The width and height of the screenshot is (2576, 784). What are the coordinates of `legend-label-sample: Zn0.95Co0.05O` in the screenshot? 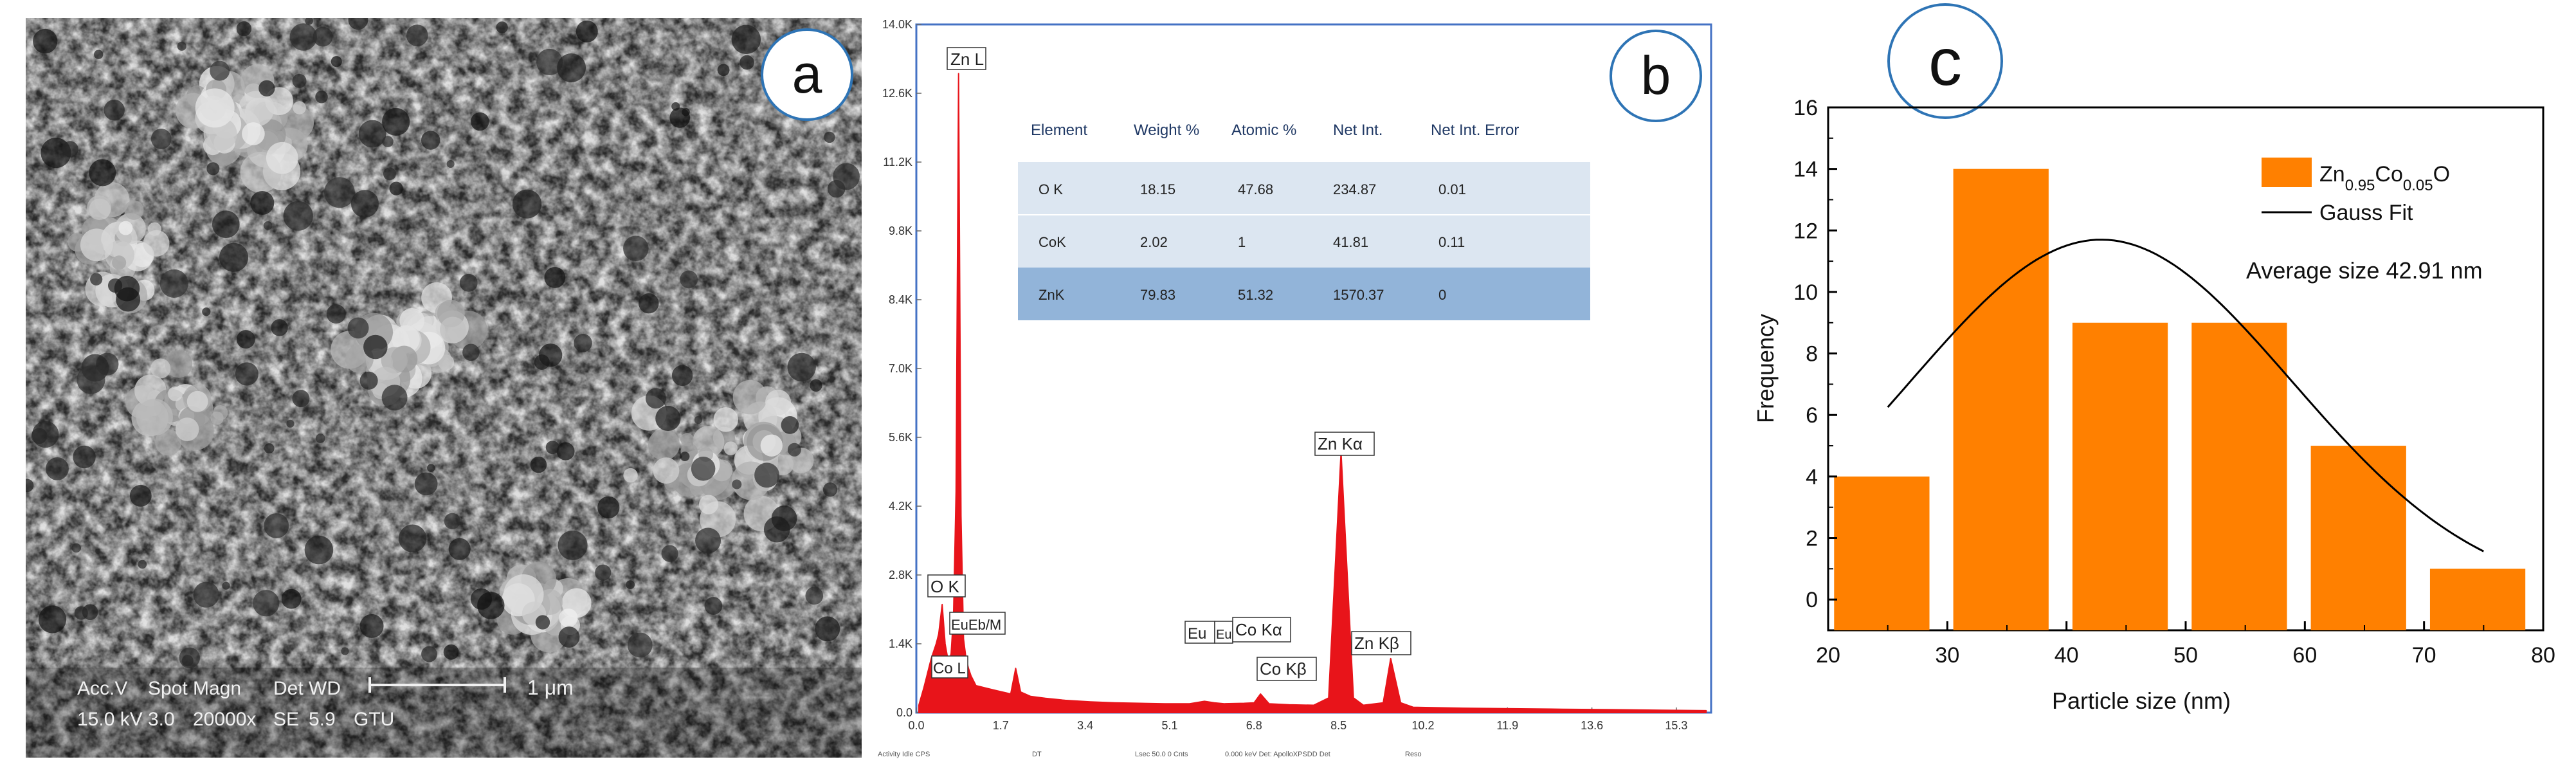 It's located at (2384, 178).